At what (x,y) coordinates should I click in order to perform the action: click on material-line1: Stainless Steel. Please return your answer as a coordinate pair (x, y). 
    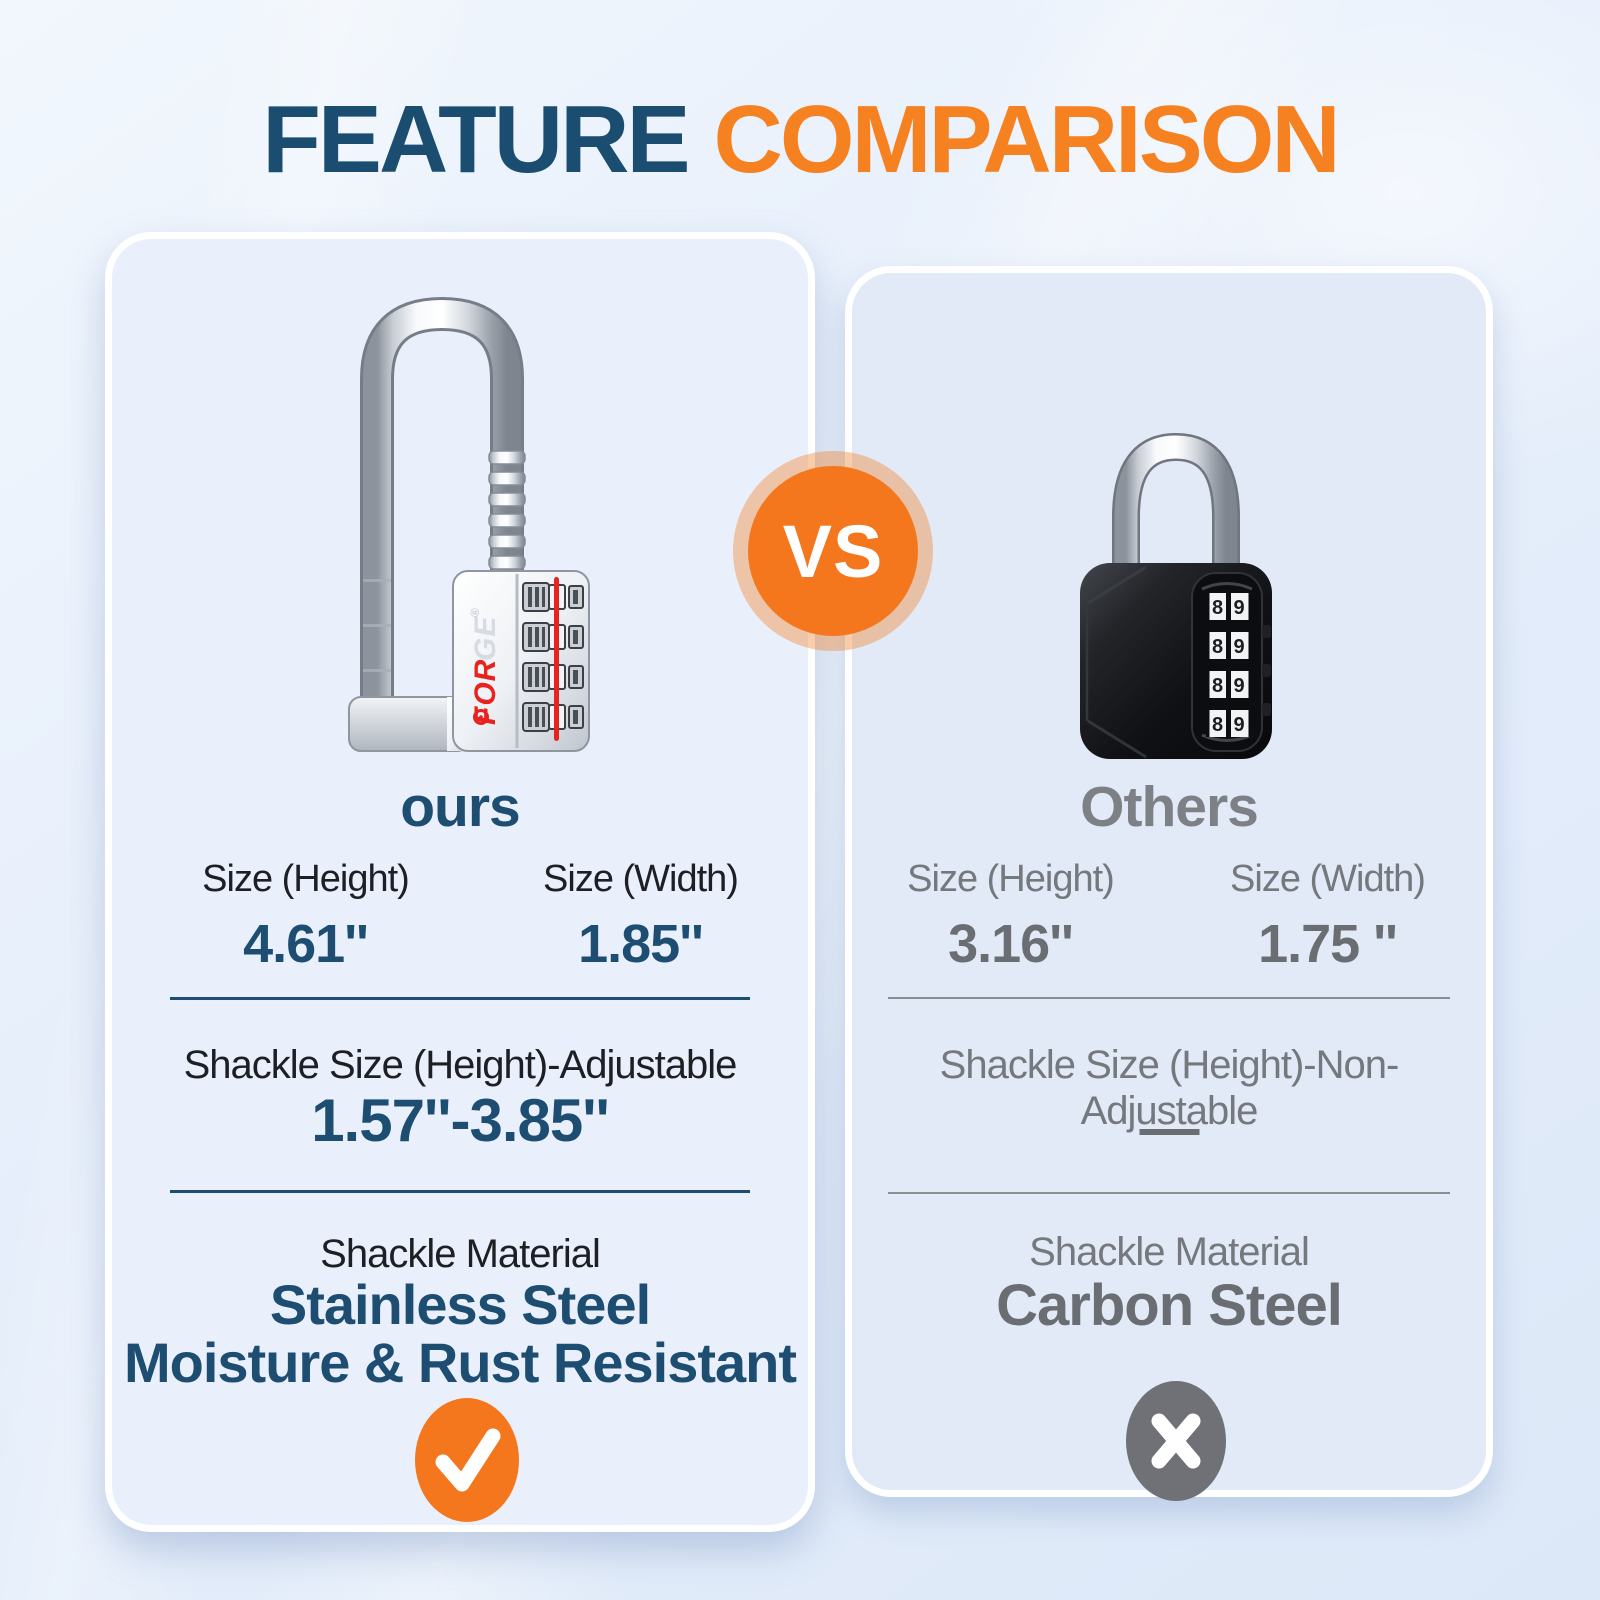
    Looking at the image, I should click on (460, 1304).